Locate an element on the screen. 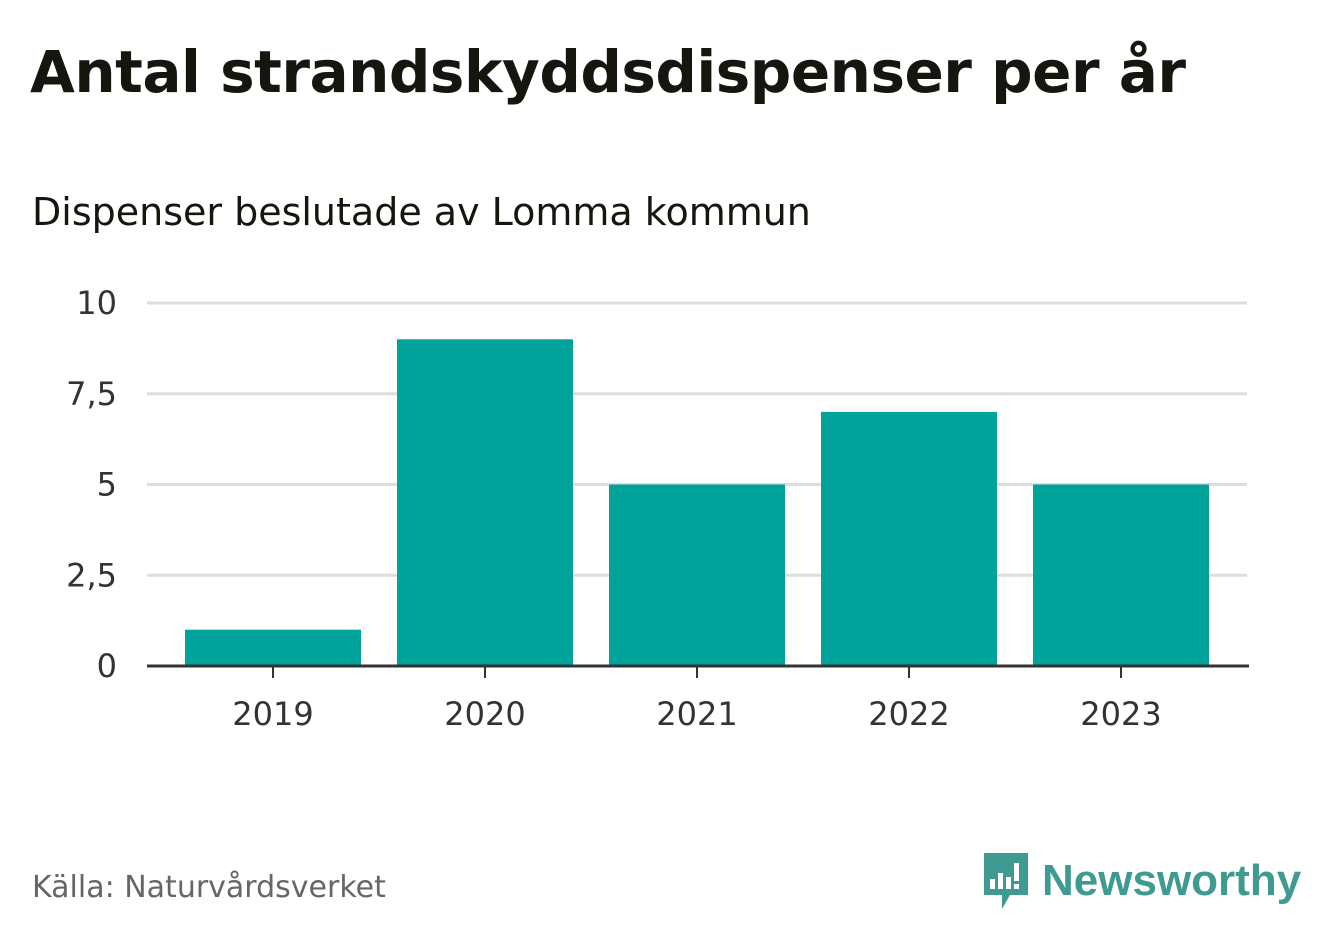 This screenshot has width=1322, height=939. y-tick-label: 2,5 is located at coordinates (91, 575).